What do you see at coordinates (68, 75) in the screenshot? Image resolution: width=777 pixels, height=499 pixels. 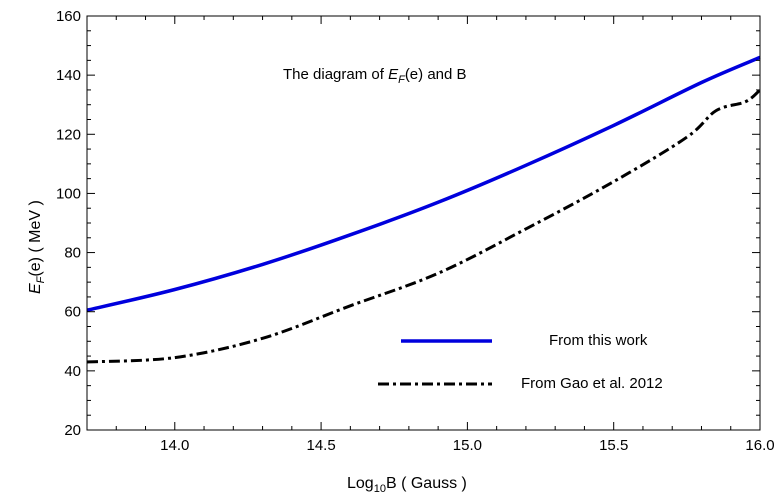 I see `y-tick-label: 140` at bounding box center [68, 75].